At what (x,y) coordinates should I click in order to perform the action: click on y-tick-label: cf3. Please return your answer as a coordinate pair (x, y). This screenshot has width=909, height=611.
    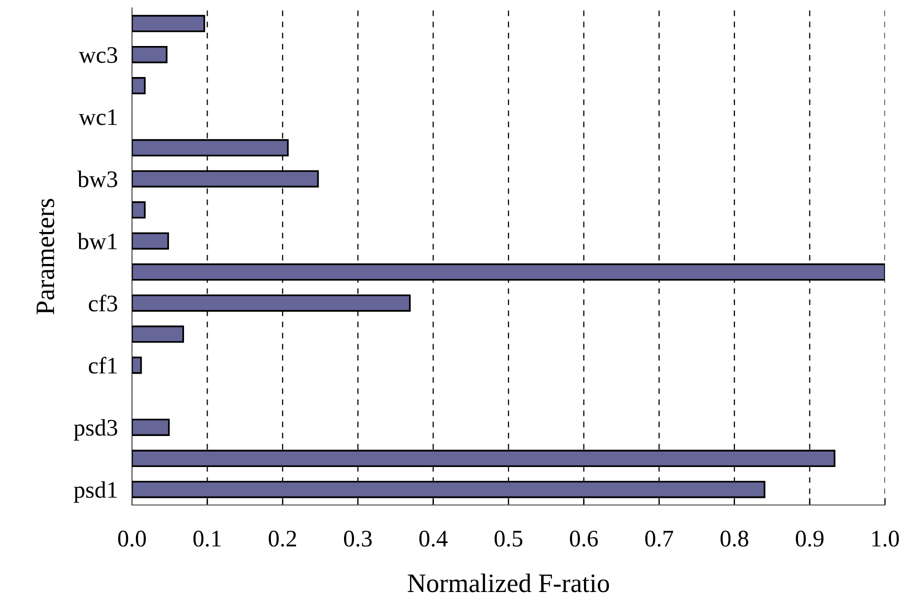
    Looking at the image, I should click on (103, 303).